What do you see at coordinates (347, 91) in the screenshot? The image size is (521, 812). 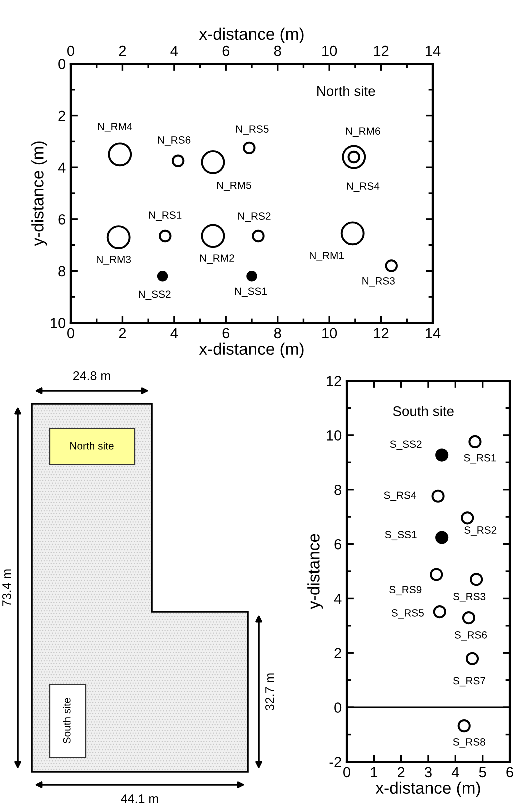 I see `annotation: North site` at bounding box center [347, 91].